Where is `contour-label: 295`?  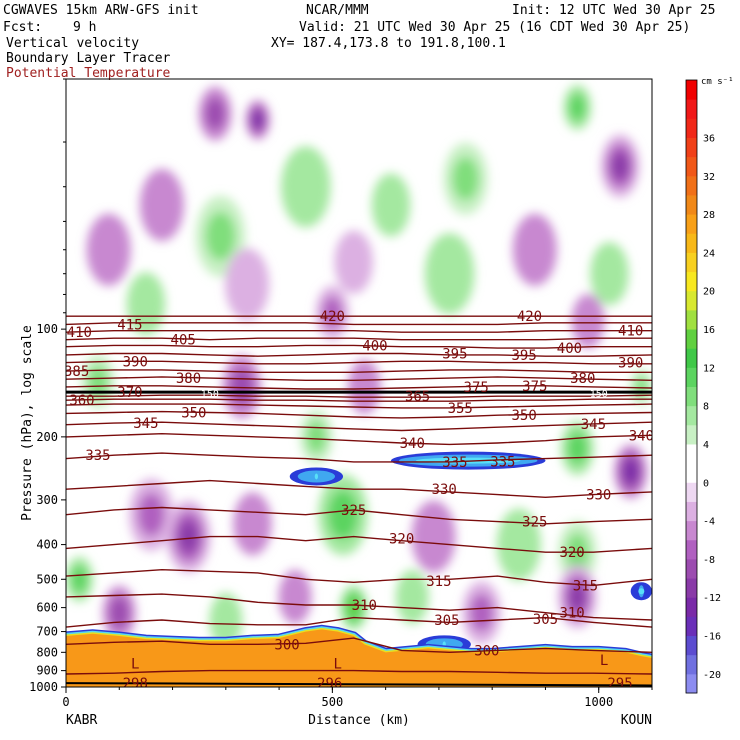
contour-label: 295 is located at coordinates (619, 684).